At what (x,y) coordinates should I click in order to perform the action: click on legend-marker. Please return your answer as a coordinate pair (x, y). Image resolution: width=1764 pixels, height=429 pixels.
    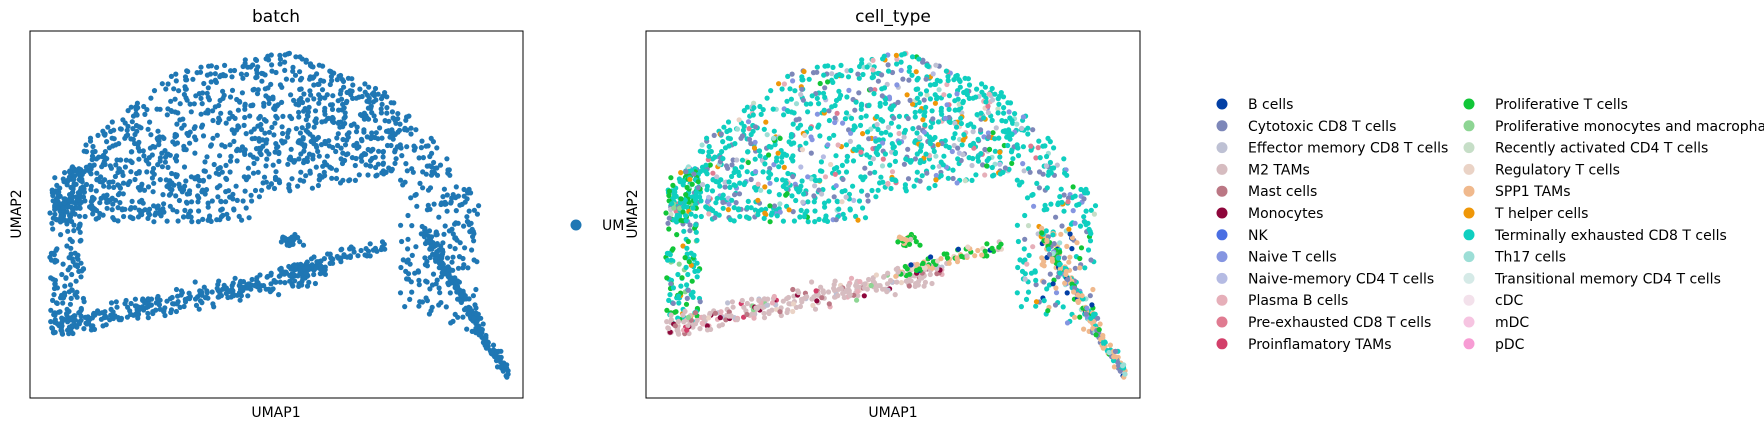
    Looking at the image, I should click on (1469, 104).